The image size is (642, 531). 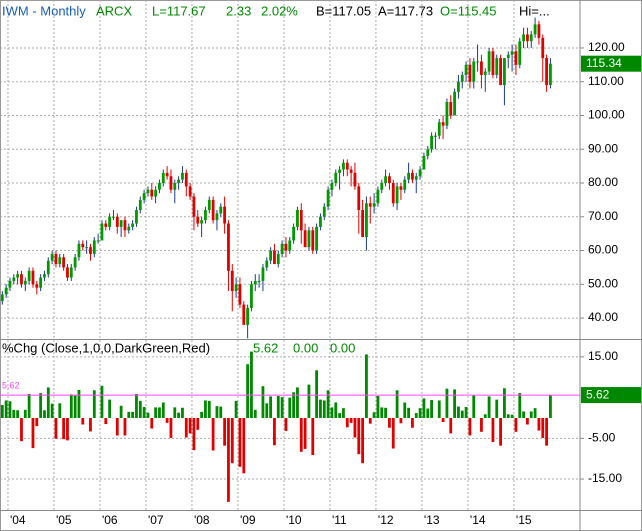 What do you see at coordinates (602, 437) in the screenshot?
I see `y-tick-label: -5.00` at bounding box center [602, 437].